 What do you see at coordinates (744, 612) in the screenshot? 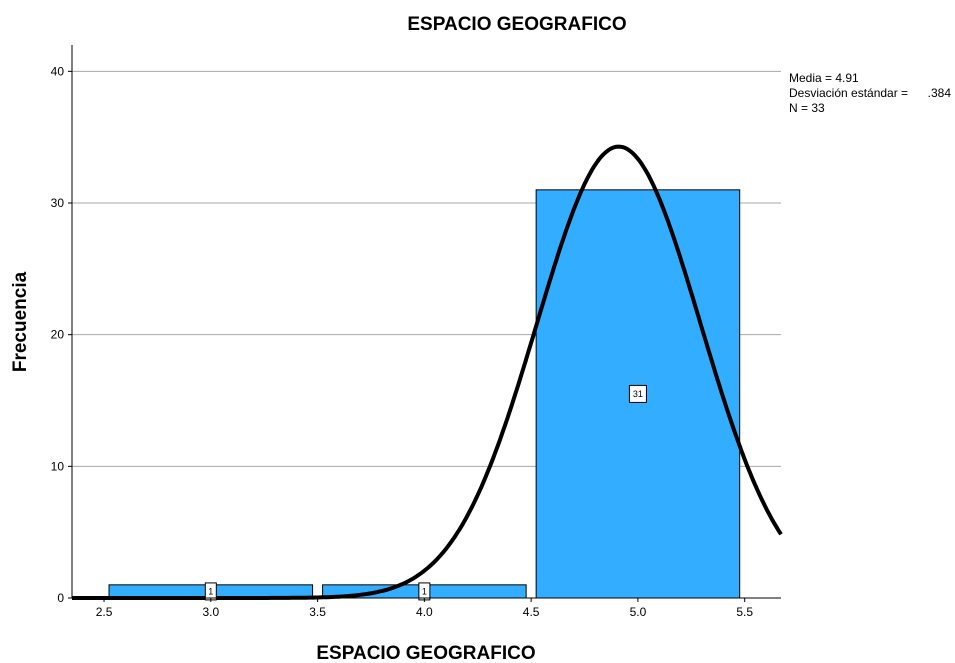
I see `x-tick-label-6: 5.5` at bounding box center [744, 612].